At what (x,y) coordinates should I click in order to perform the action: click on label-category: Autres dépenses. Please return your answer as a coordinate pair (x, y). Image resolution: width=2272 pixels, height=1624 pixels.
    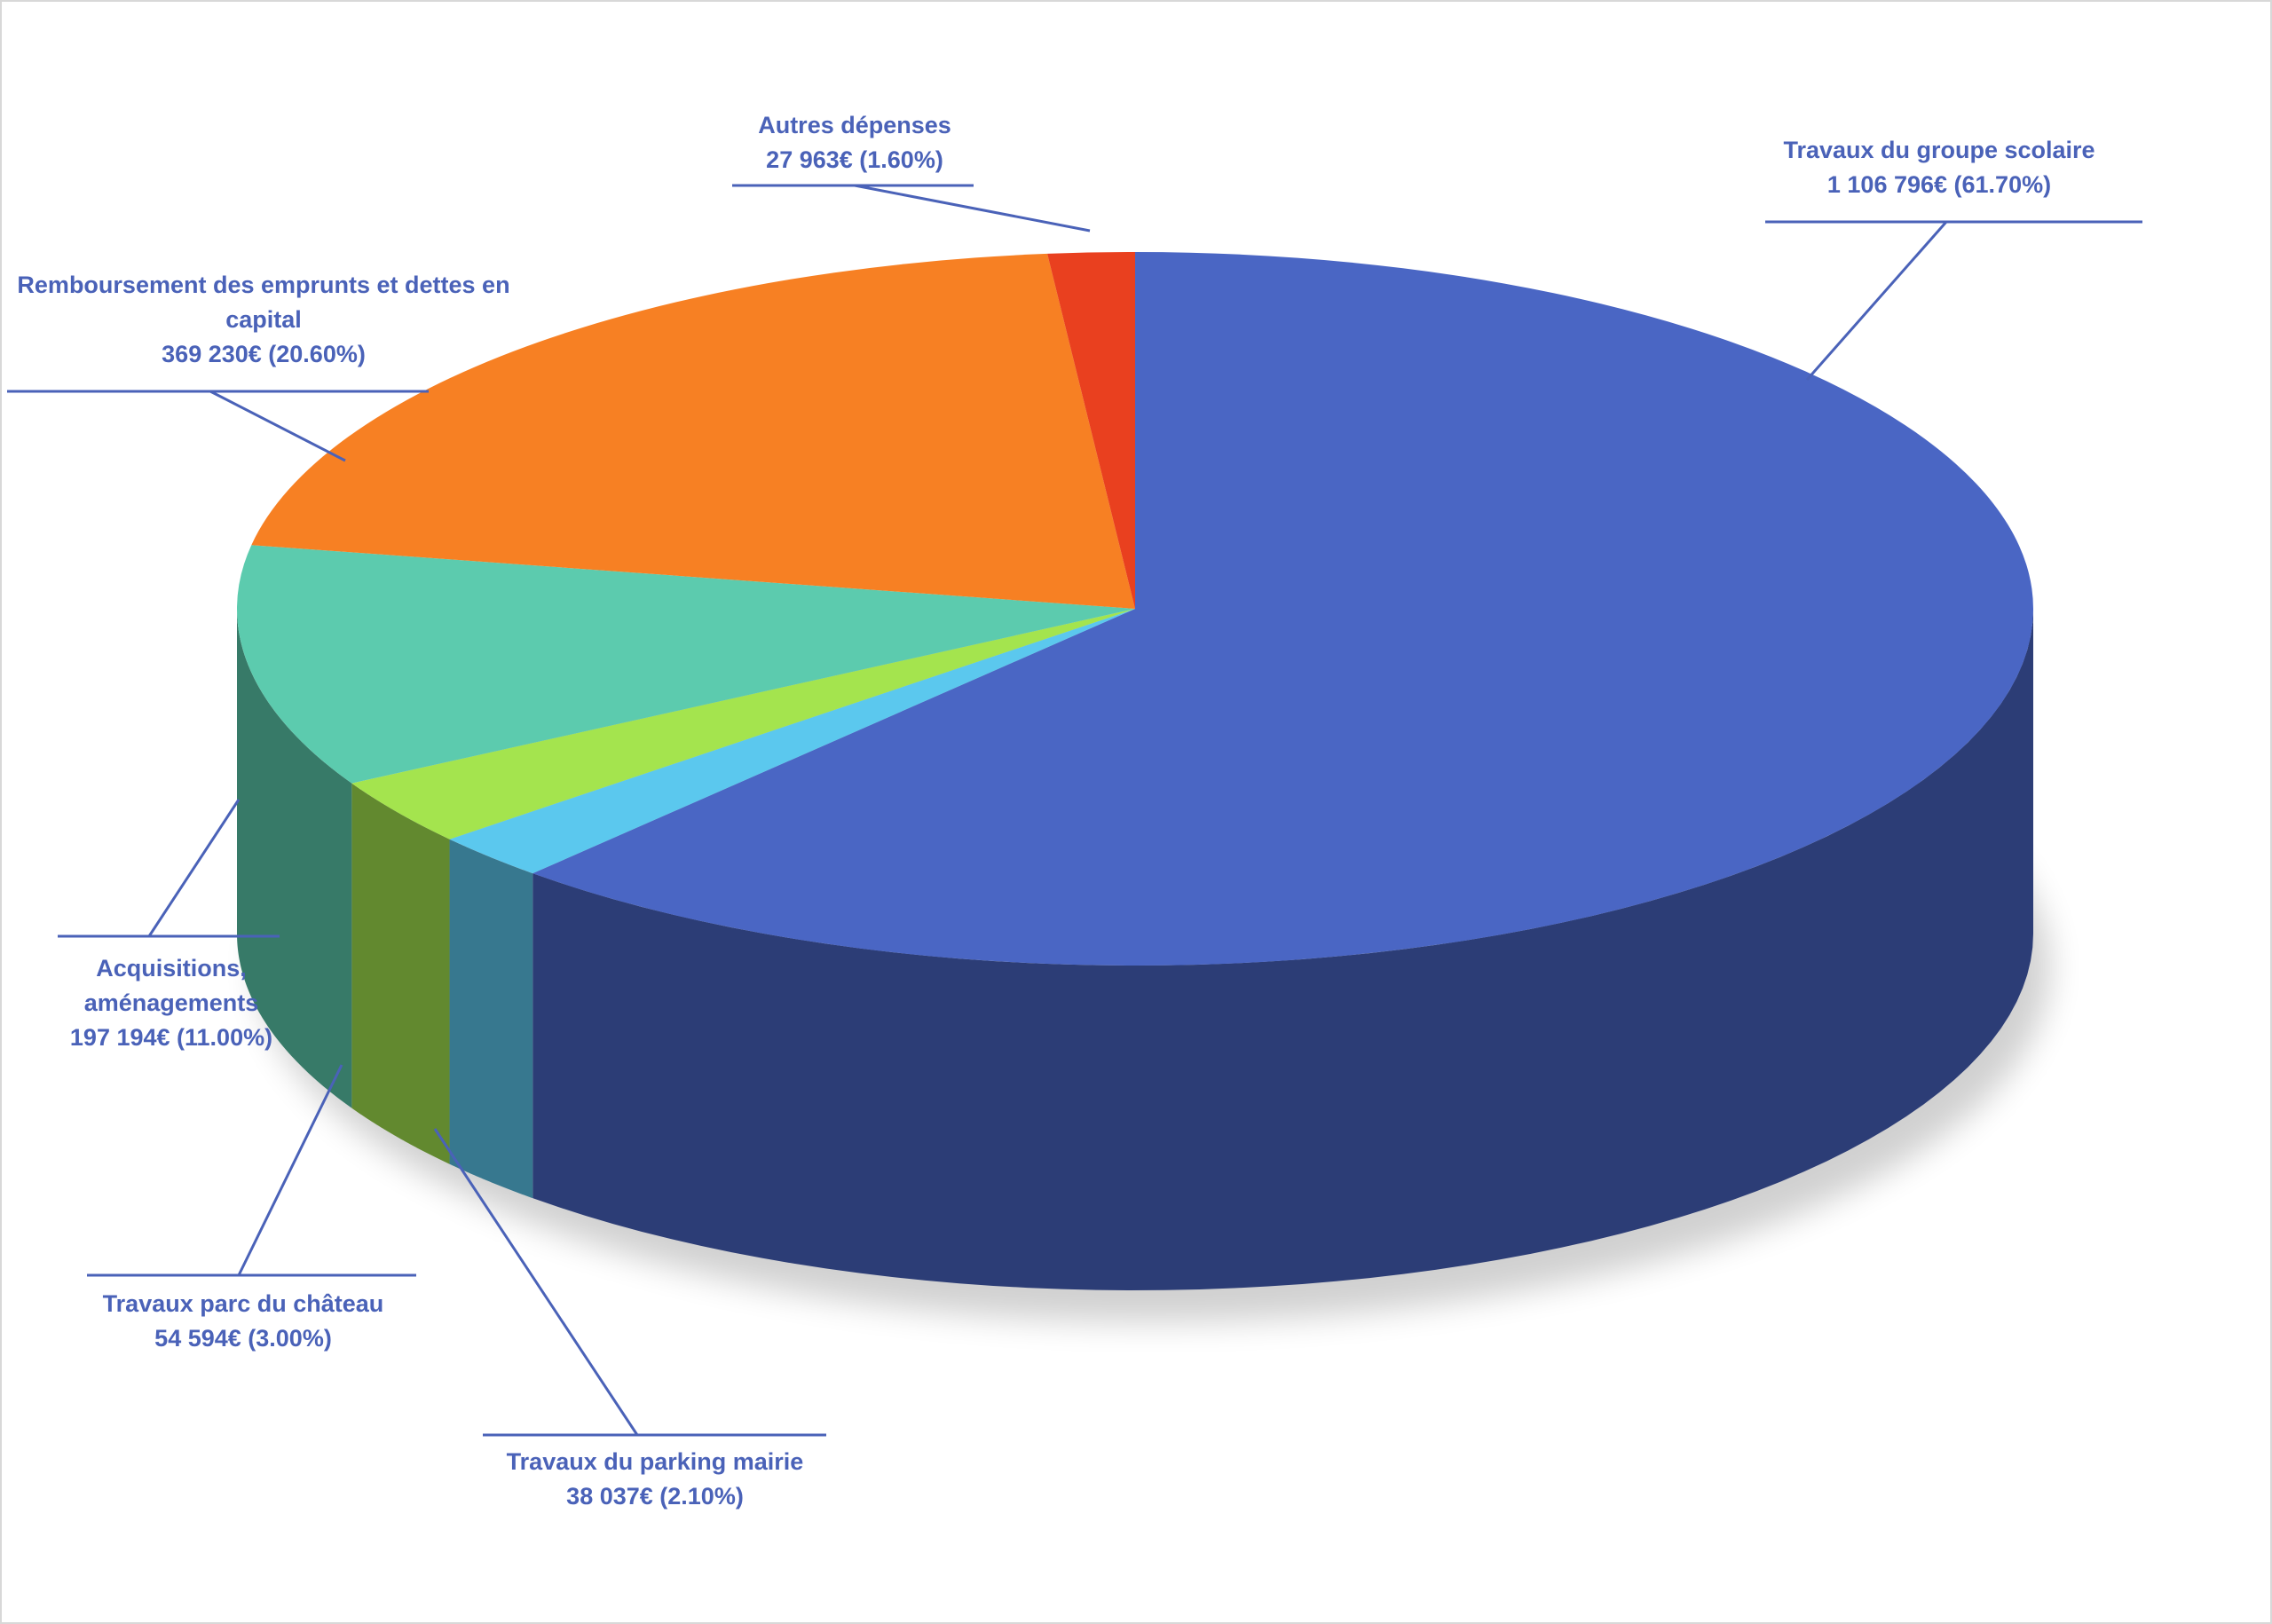
    Looking at the image, I should click on (854, 125).